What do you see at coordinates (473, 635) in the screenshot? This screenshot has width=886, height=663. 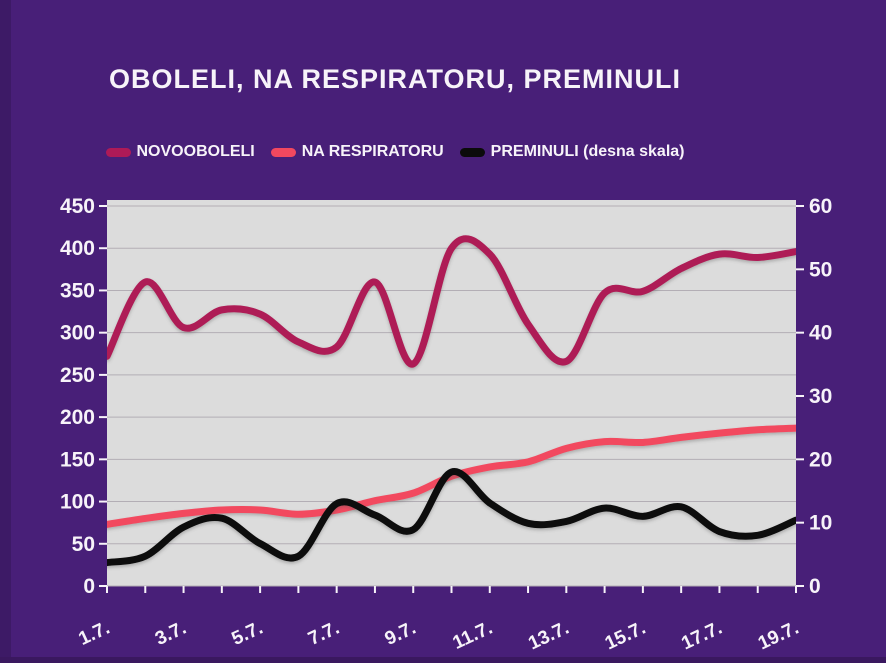 I see `x-axis-label: 11.7.` at bounding box center [473, 635].